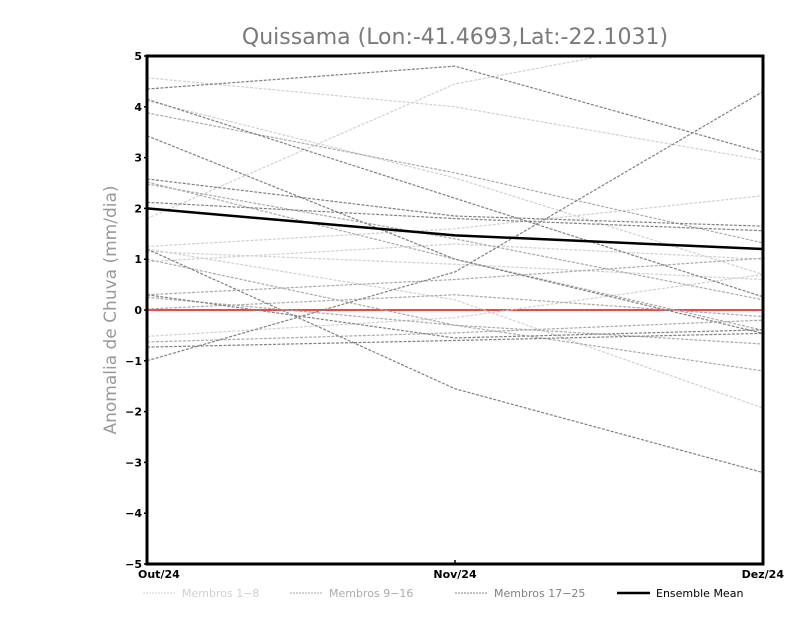 The width and height of the screenshot is (800, 618). I want to click on x-tick-label: Out/24, so click(159, 574).